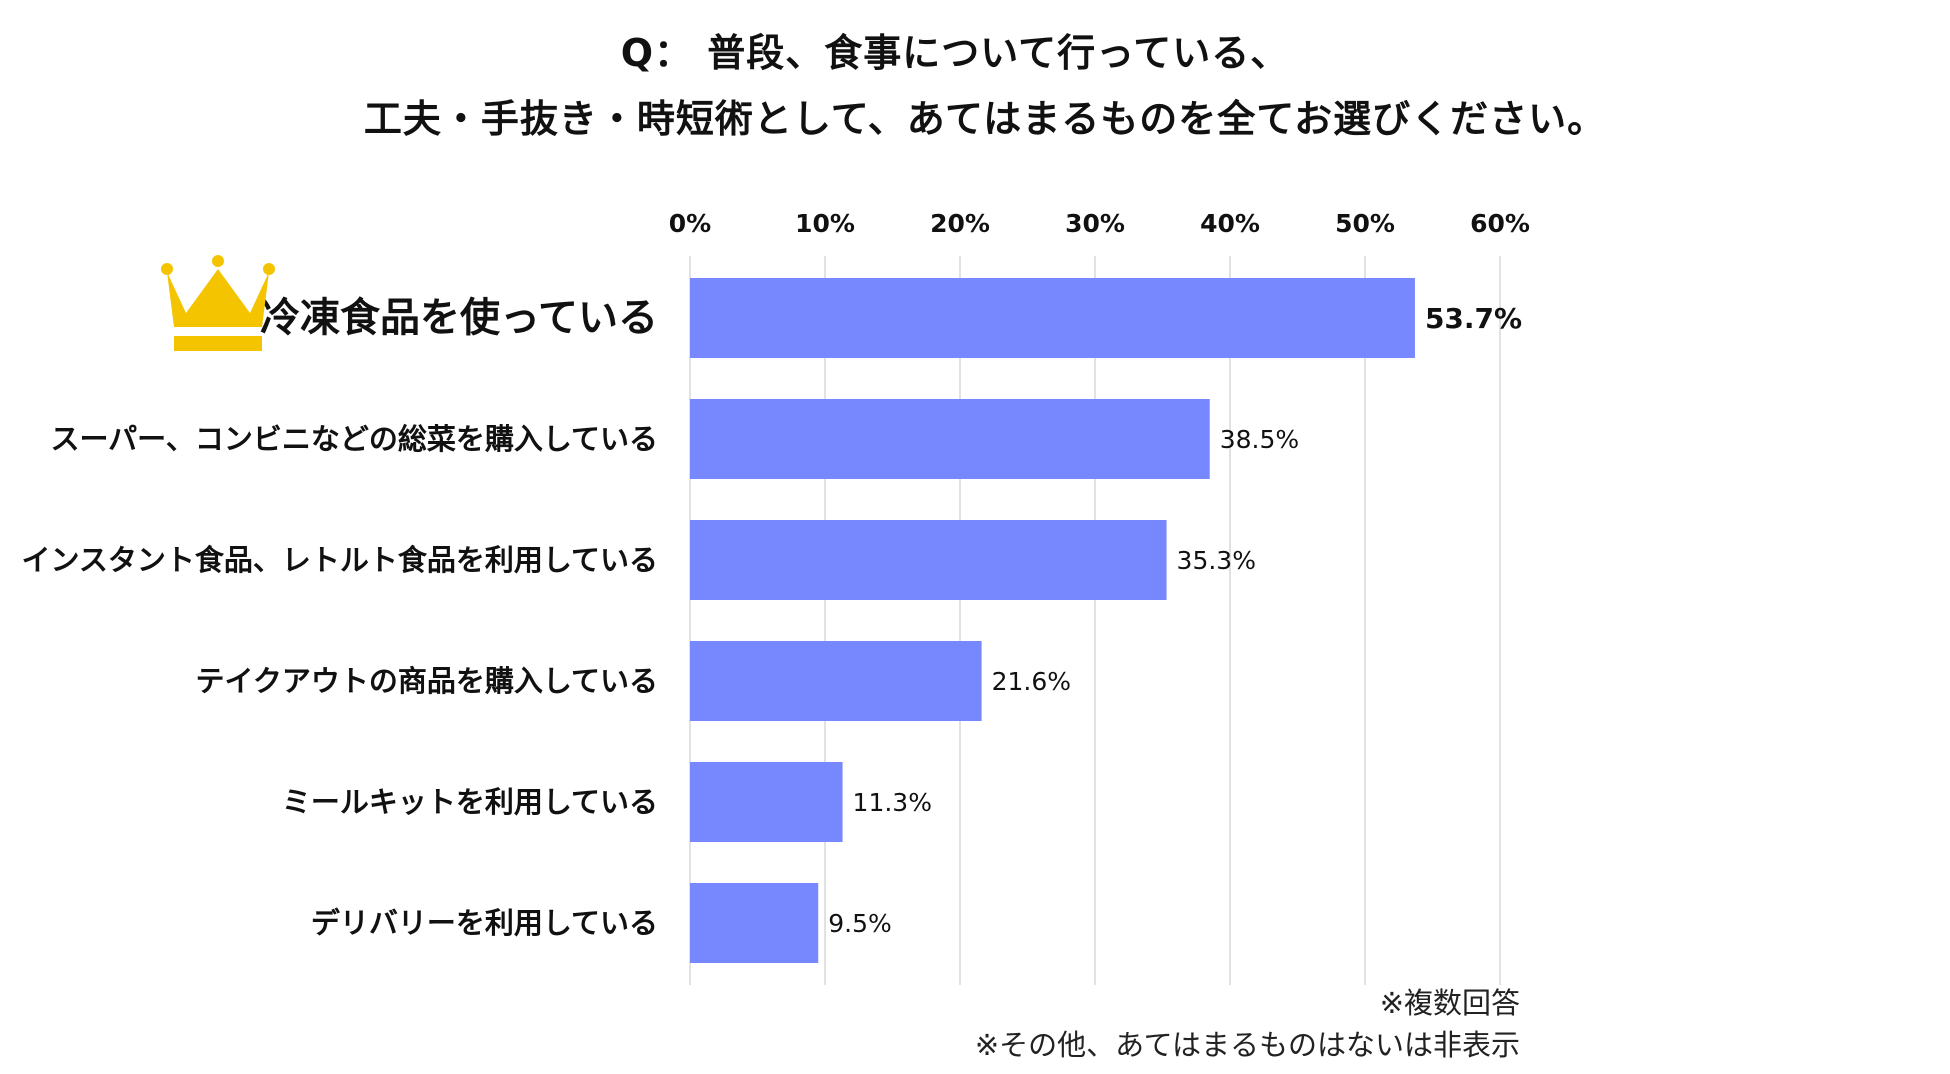  What do you see at coordinates (955, 53) in the screenshot?
I see `chart-title-line-1: Q： 普段、食事について行っている、` at bounding box center [955, 53].